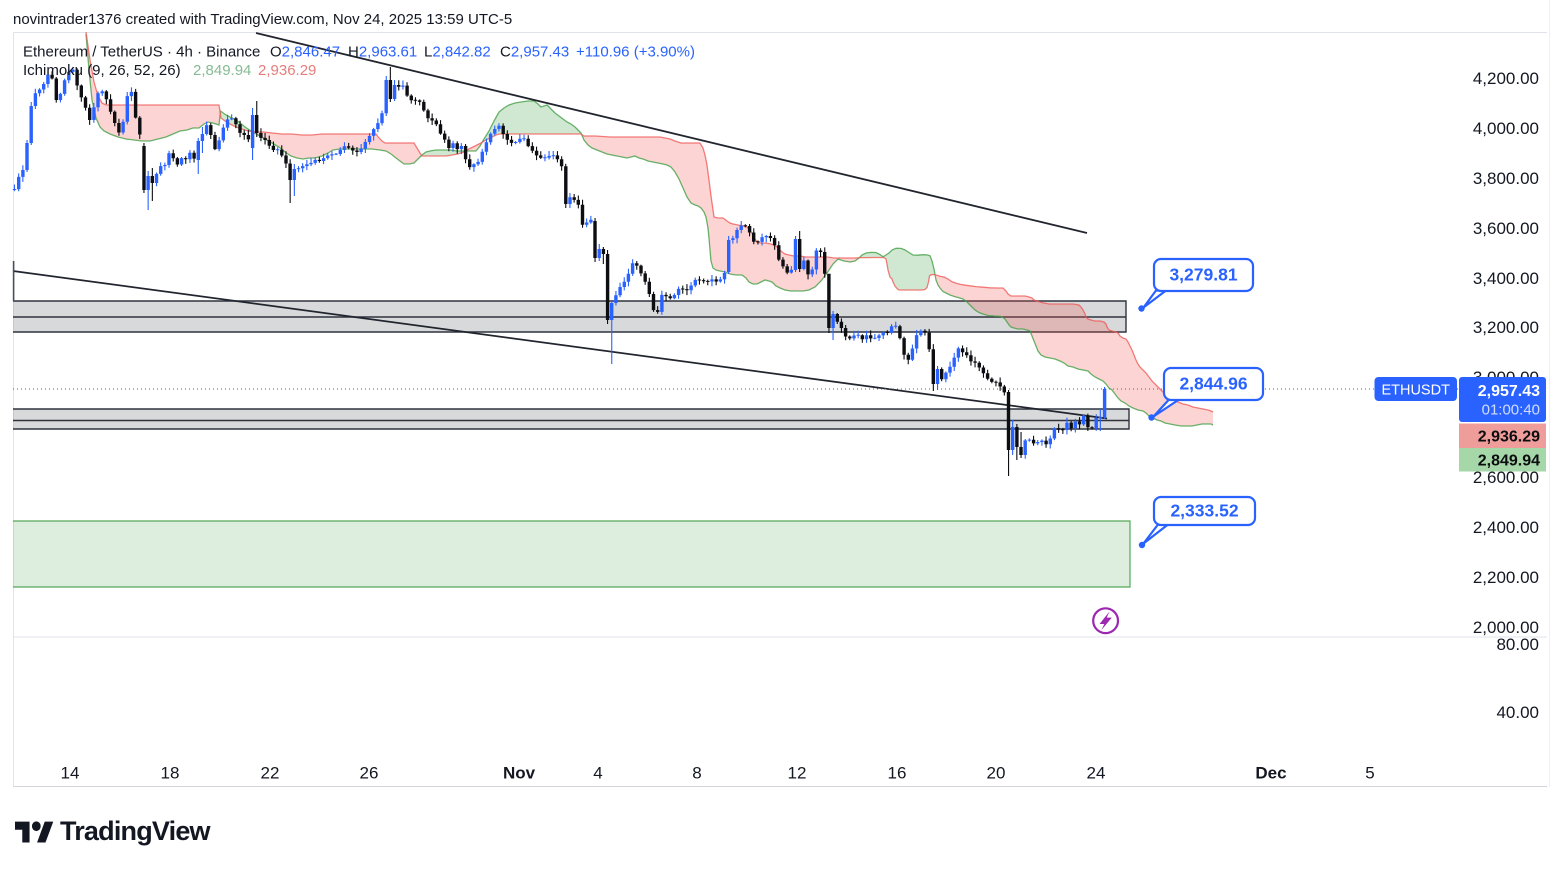 This screenshot has width=1563, height=873. I want to click on svg-text: 16, so click(897, 773).